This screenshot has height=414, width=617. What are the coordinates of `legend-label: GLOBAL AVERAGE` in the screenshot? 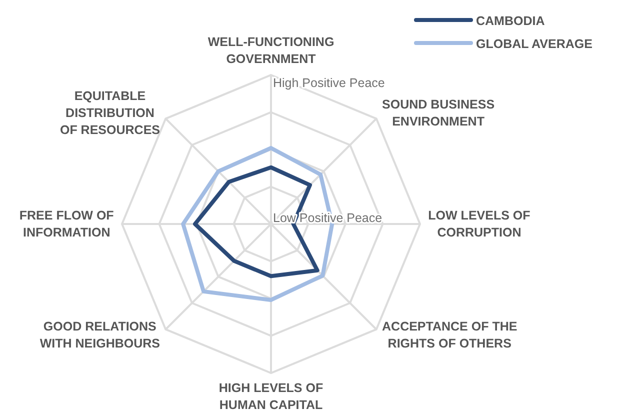 It's located at (534, 44).